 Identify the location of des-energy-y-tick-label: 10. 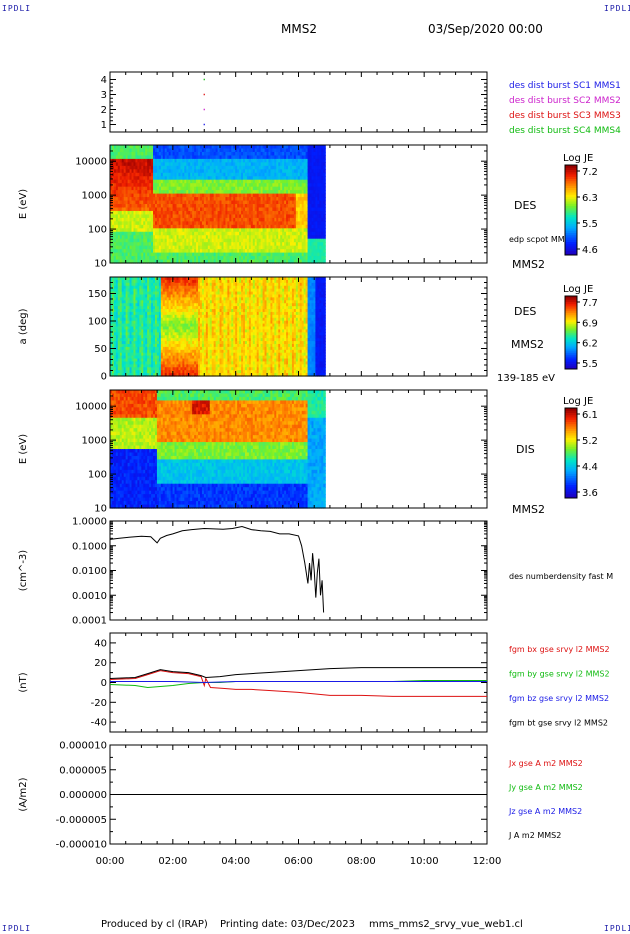
(100, 264).